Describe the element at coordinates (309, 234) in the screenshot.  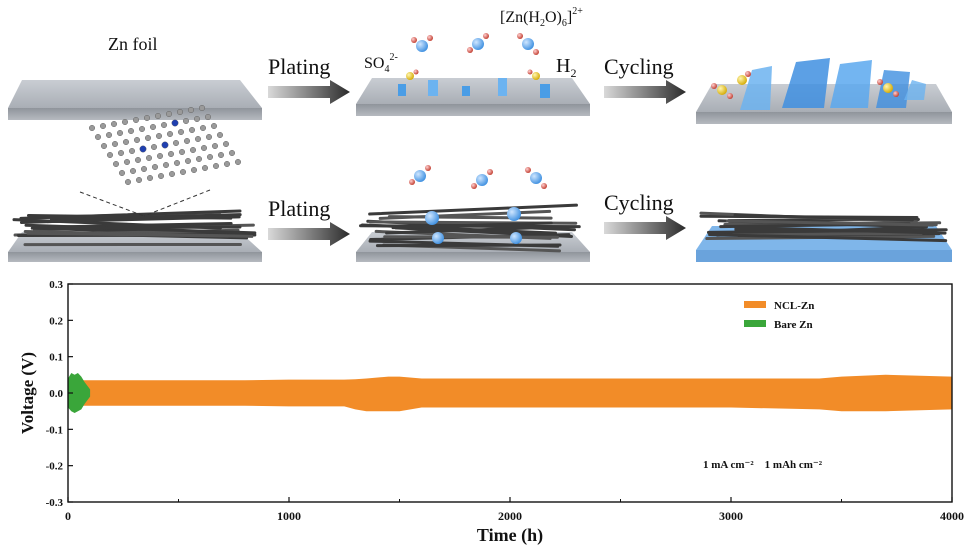
I see `plating-arrow-bottom` at that location.